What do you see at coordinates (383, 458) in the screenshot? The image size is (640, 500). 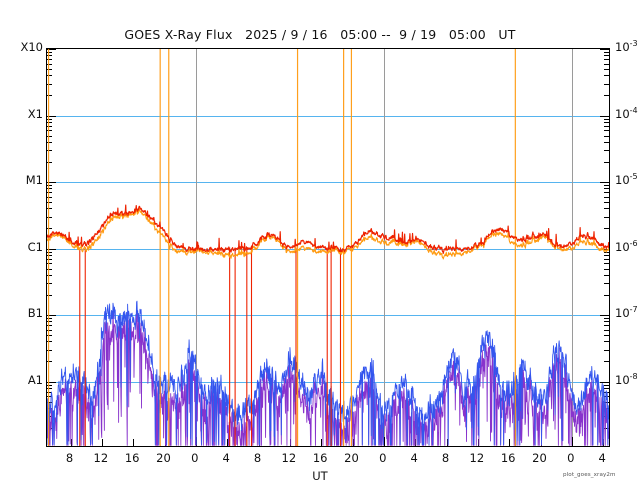 I see `x-axis-tick-label: 0` at bounding box center [383, 458].